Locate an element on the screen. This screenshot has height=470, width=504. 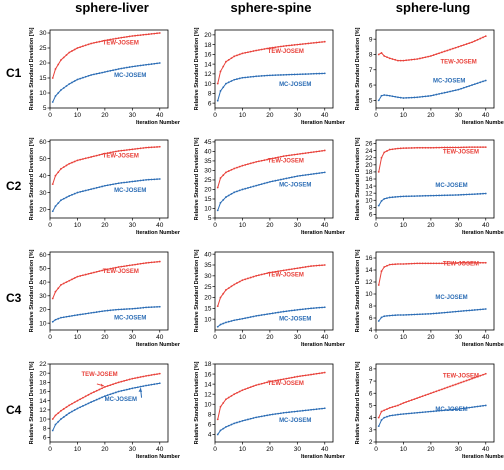
y-tick-label: 4 is located at coordinates (371, 418).